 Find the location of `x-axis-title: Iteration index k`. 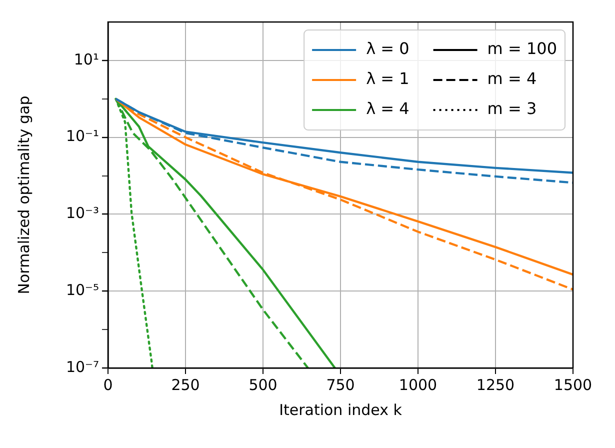

x-axis-title: Iteration index k is located at coordinates (340, 409).